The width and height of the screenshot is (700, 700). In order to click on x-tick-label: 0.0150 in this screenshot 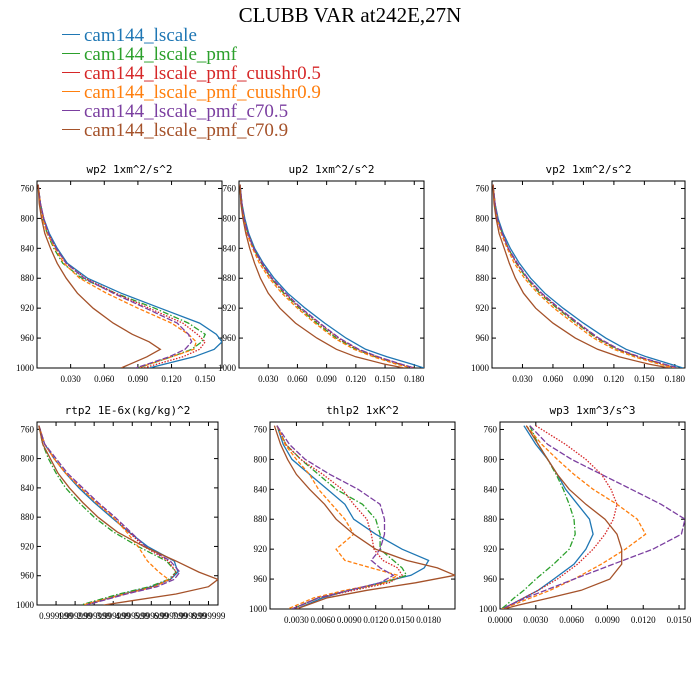, I will do `click(402, 620)`.